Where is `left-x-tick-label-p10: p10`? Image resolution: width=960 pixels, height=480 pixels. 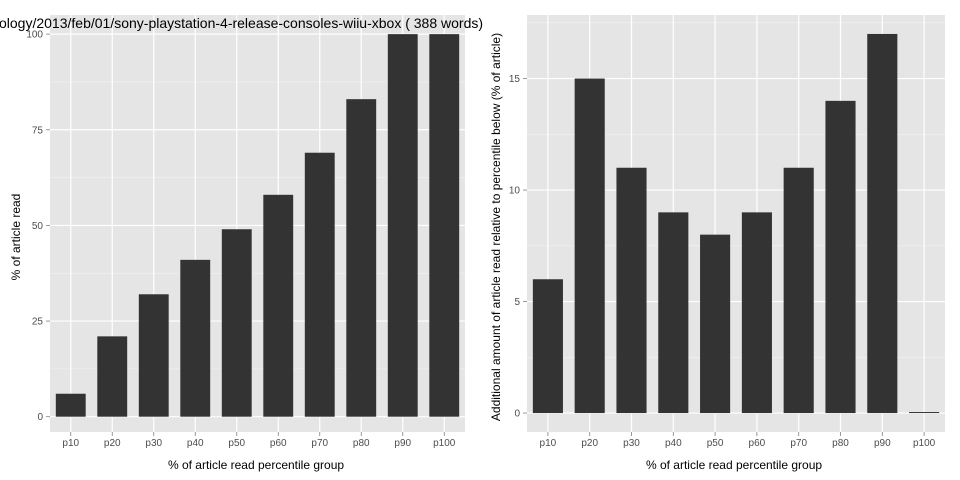 left-x-tick-label-p10: p10 is located at coordinates (70, 443).